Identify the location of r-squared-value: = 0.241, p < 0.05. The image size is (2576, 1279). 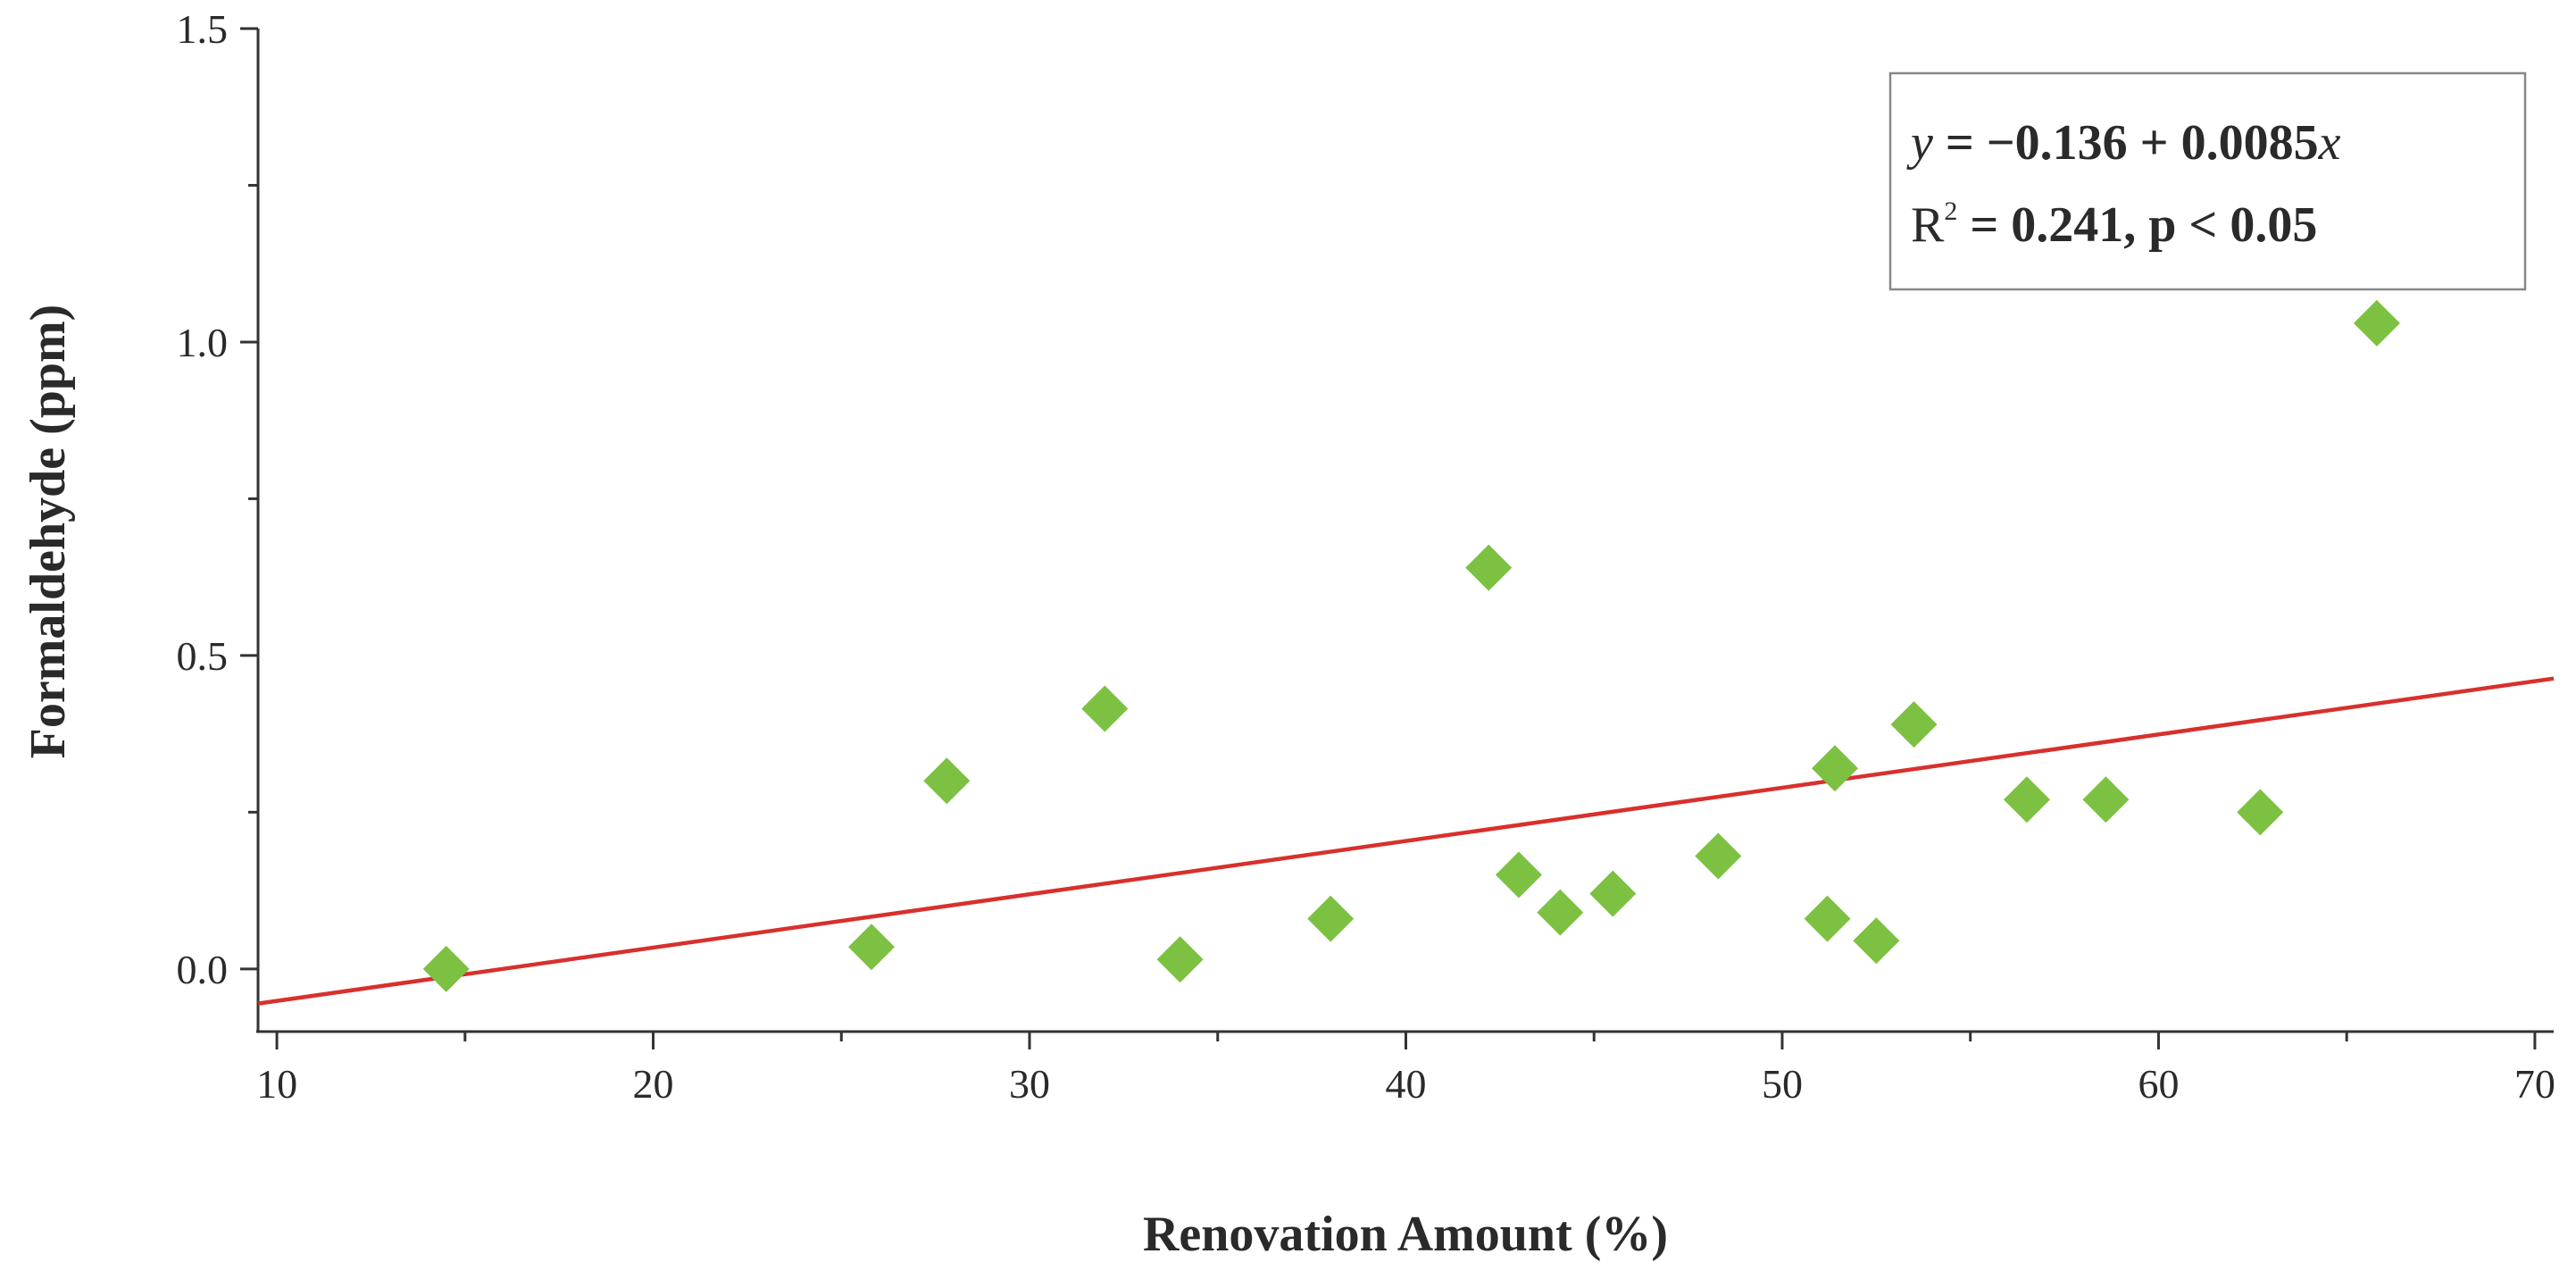
(2137, 225).